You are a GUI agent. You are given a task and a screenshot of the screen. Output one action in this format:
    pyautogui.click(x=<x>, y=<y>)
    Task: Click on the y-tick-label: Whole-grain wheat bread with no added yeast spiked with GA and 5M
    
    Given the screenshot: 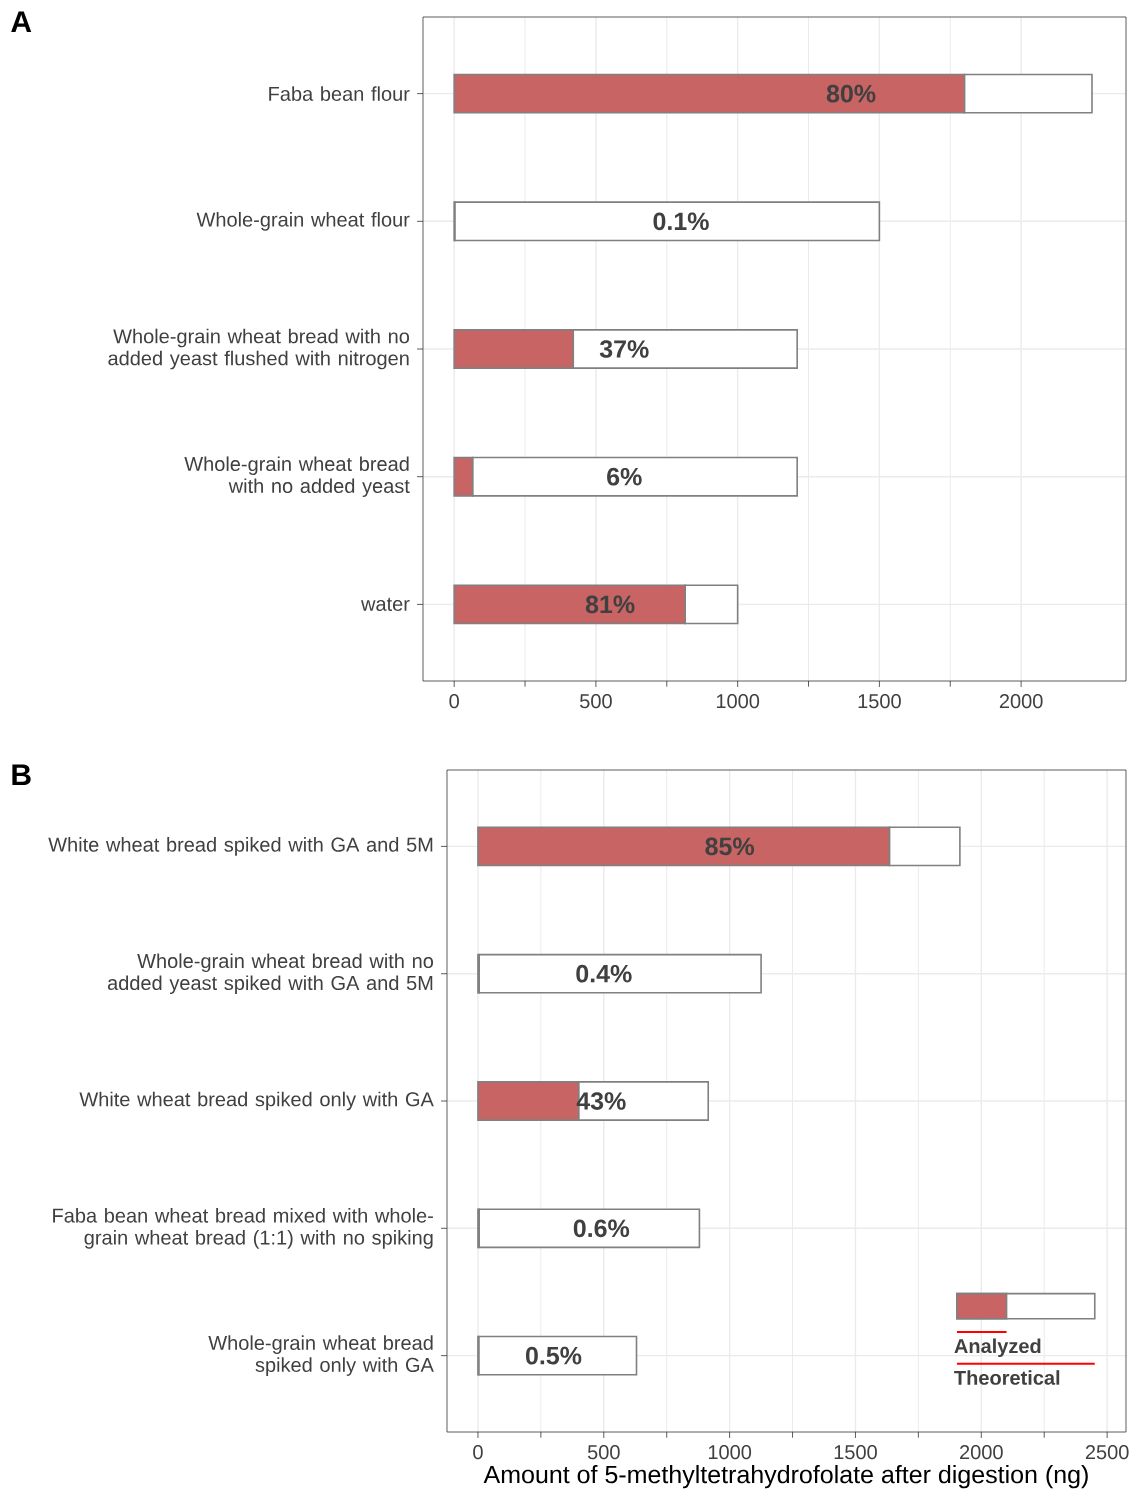 What is the action you would take?
    pyautogui.click(x=270, y=974)
    